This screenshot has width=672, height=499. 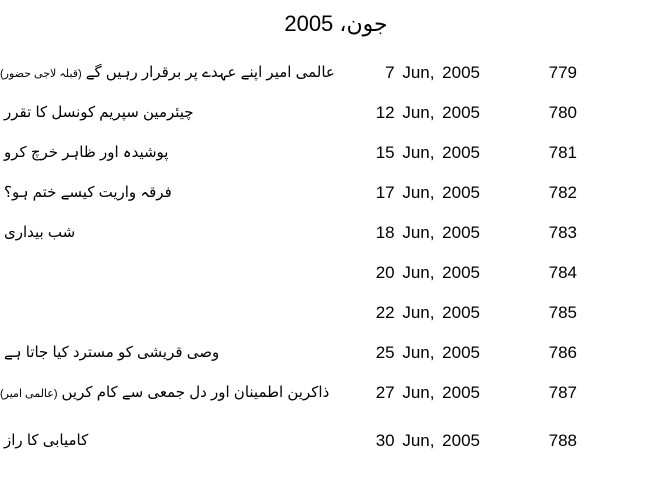 What do you see at coordinates (562, 392) in the screenshot?
I see `entry-number: 787` at bounding box center [562, 392].